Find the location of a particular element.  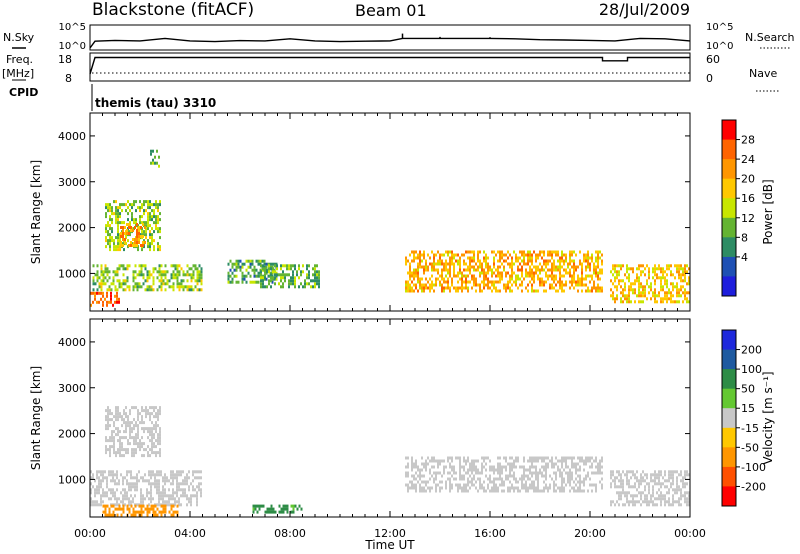

velocity-ylabel: Slant Range [km] is located at coordinates (36, 418).